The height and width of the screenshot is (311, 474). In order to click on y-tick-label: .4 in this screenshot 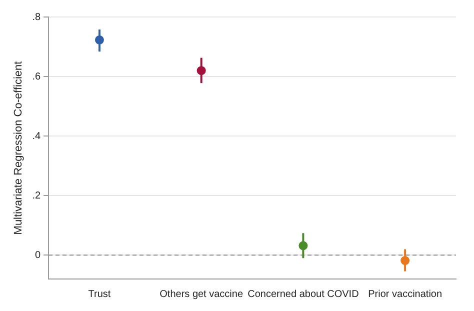, I will do `click(36, 136)`.